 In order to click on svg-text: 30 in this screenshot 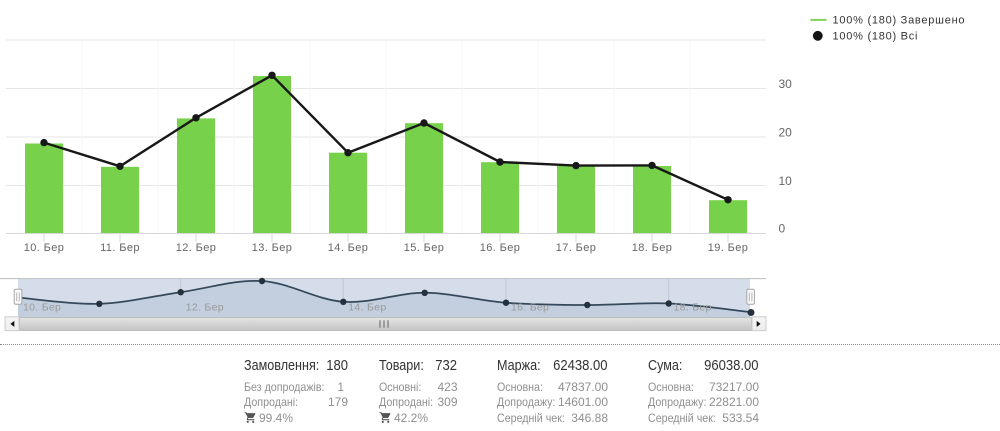, I will do `click(786, 84)`.